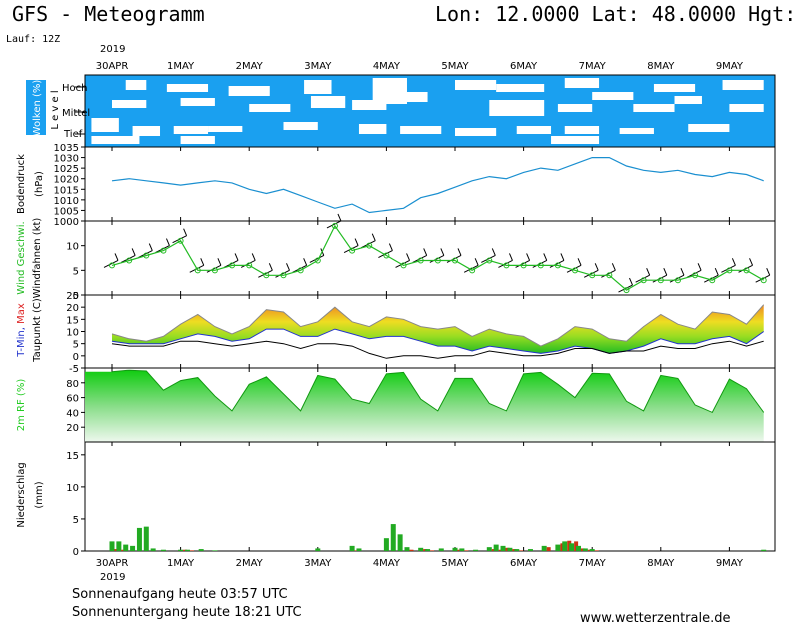 Image resolution: width=800 pixels, height=625 pixels. What do you see at coordinates (72, 333) in the screenshot?
I see `temp-ytick-label: 10` at bounding box center [72, 333].